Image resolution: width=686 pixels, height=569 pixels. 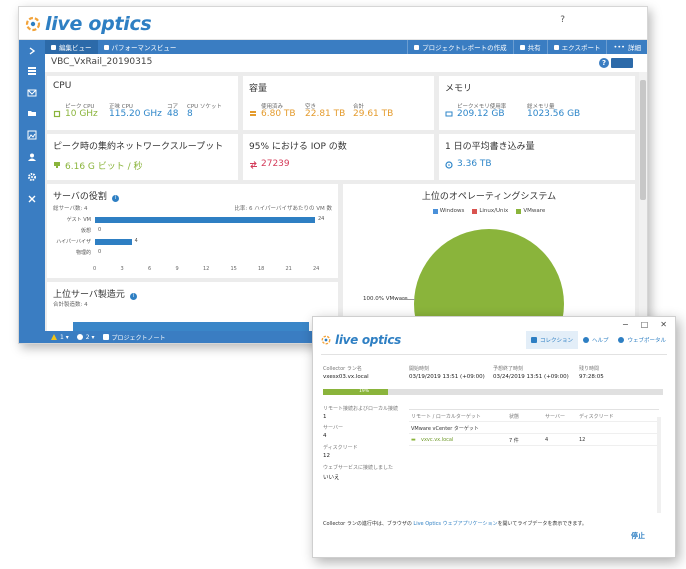 What do you see at coordinates (489, 197) in the screenshot?
I see `top-os-title: 上位のオペレーティングシステム` at bounding box center [489, 197].